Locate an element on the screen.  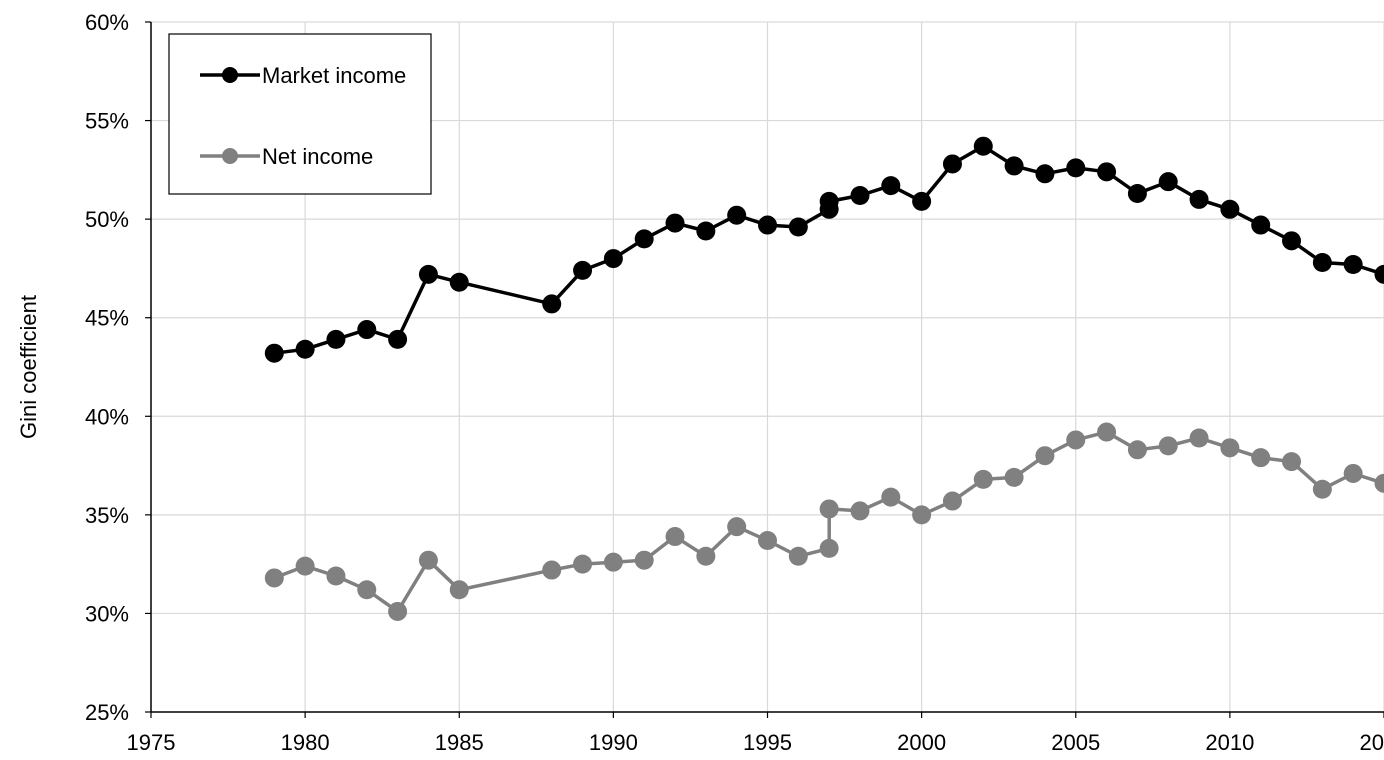
x-tick-label: 2000 is located at coordinates (921, 742).